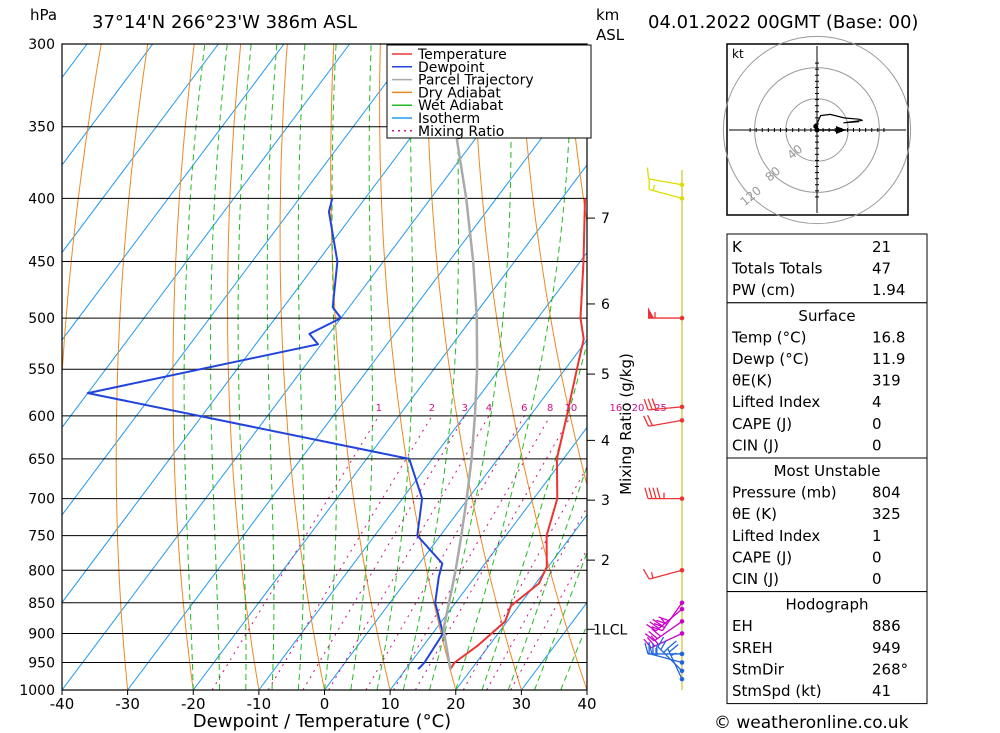 This screenshot has height=733, width=1000. Describe the element at coordinates (605, 375) in the screenshot. I see `height-tick-label: 5` at that location.